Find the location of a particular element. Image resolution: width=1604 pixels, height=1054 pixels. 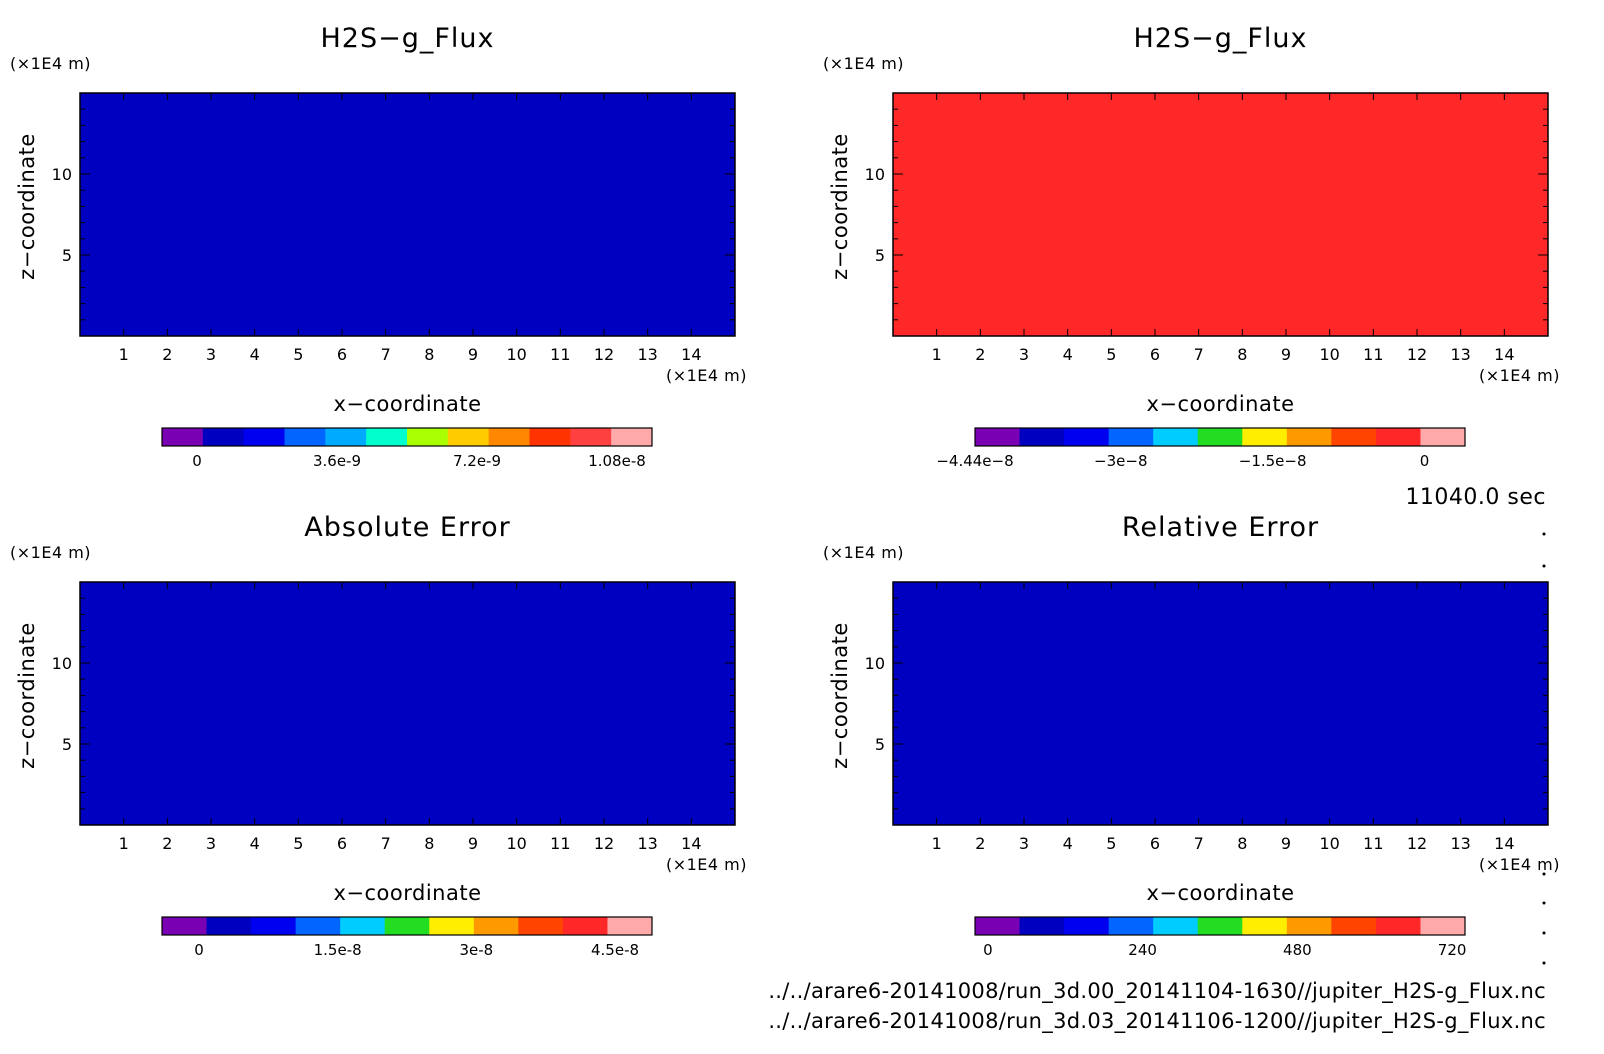

colorbar-tick-label: −1.5e−8 is located at coordinates (1273, 461).